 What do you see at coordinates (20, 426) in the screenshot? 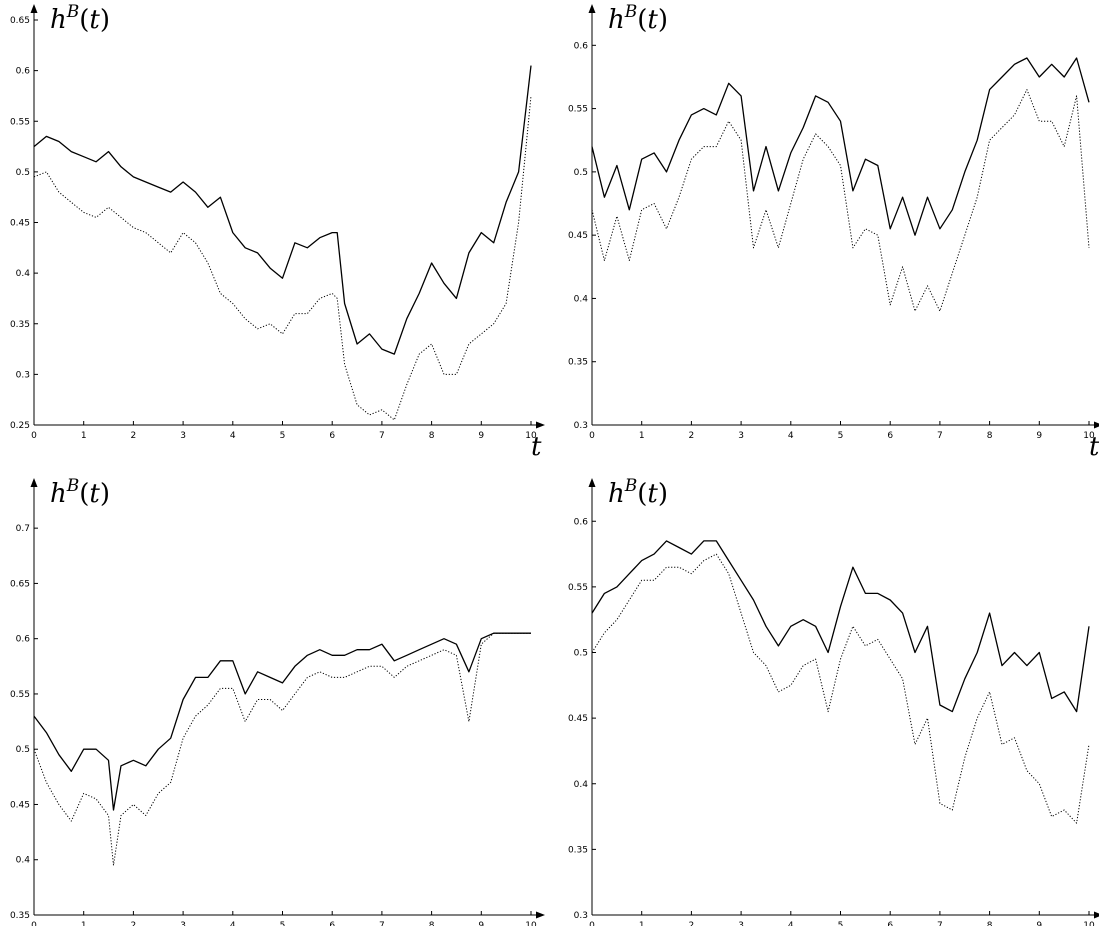
I see `y-tick-label: 0.25` at bounding box center [20, 426].